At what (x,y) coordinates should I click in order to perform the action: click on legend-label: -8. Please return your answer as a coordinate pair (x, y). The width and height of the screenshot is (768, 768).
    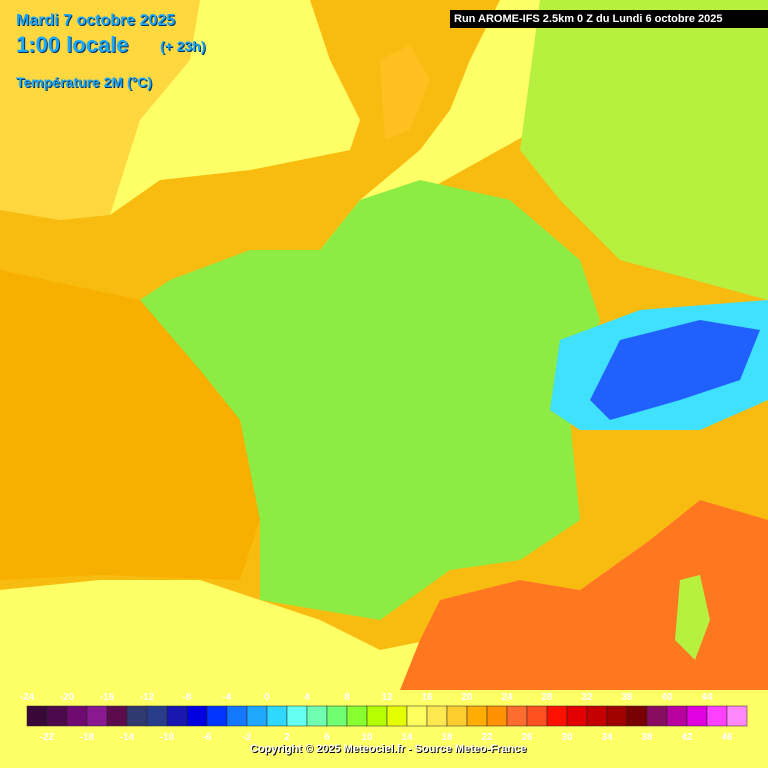
    Looking at the image, I should click on (187, 697).